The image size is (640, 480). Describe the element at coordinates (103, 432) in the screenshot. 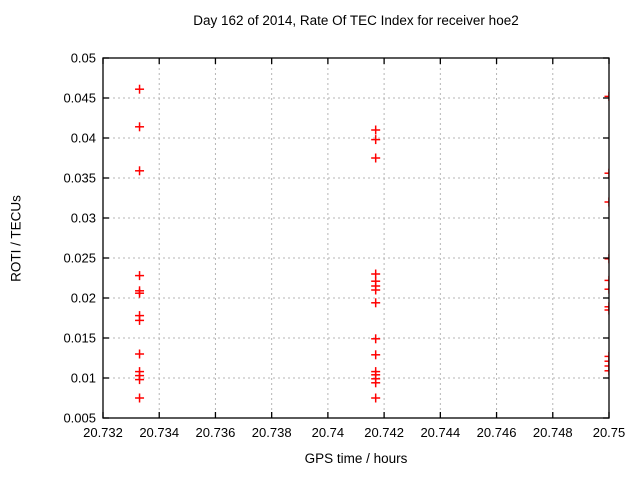

I see `x-tick-label: 20.732` at that location.